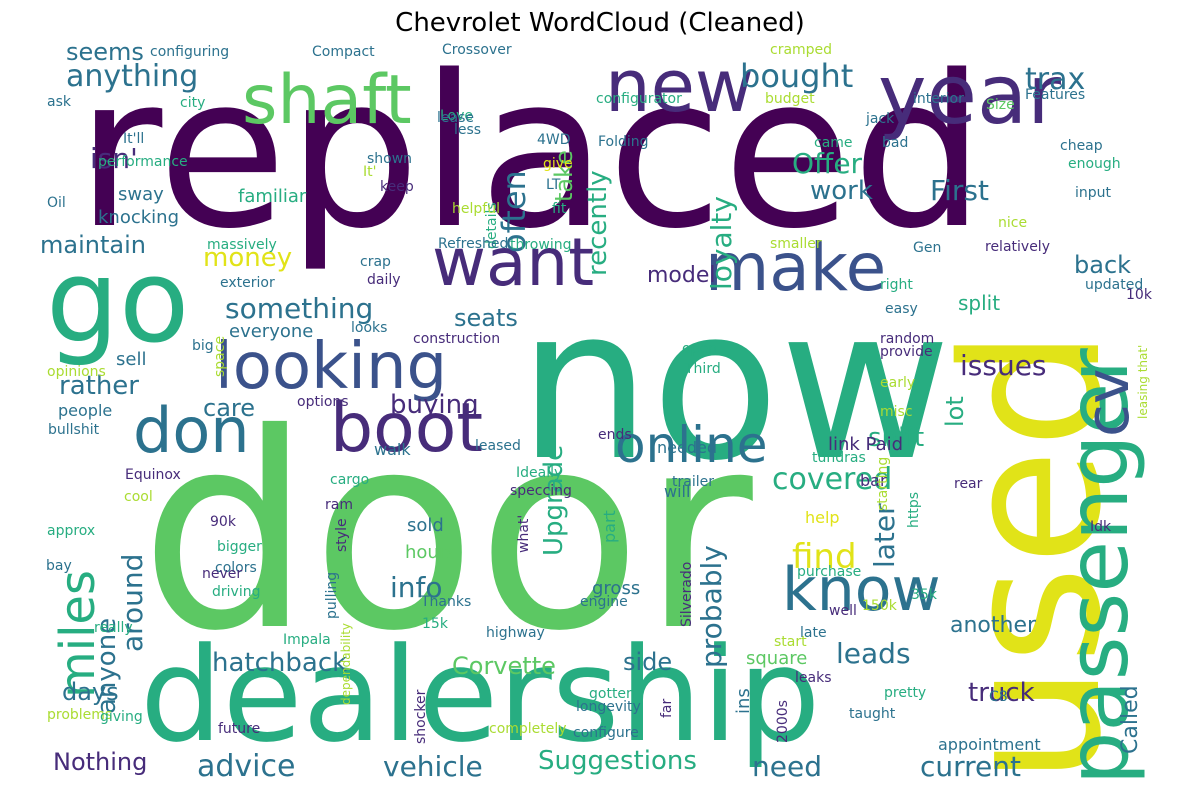  I want to click on word-giving: giving, so click(121, 717).